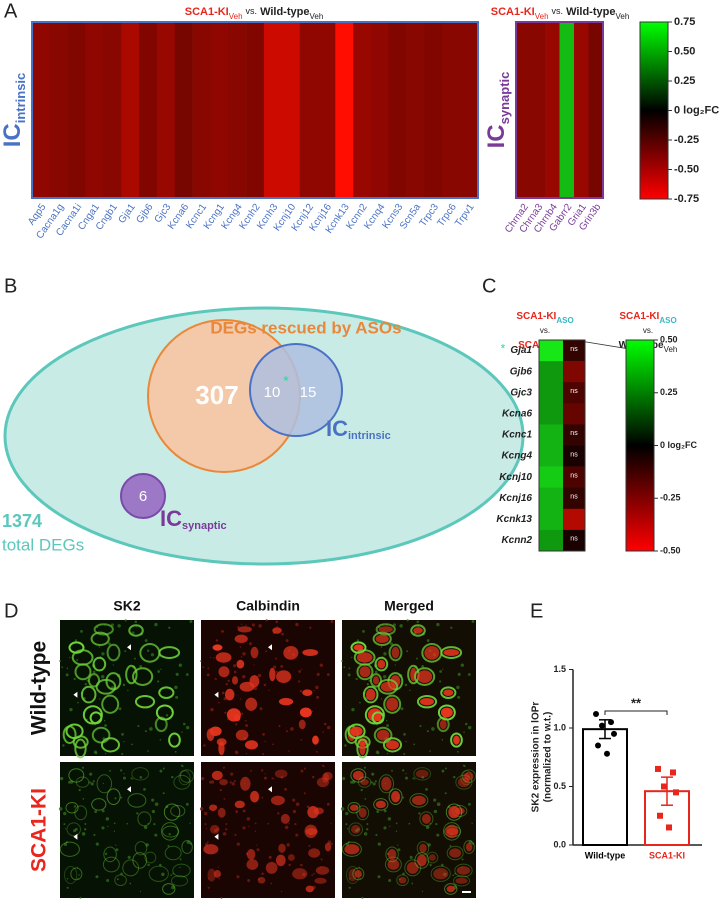 The image size is (722, 900). What do you see at coordinates (538, 345) in the screenshot?
I see `column-header-part: SCA1-KI` at bounding box center [538, 345].